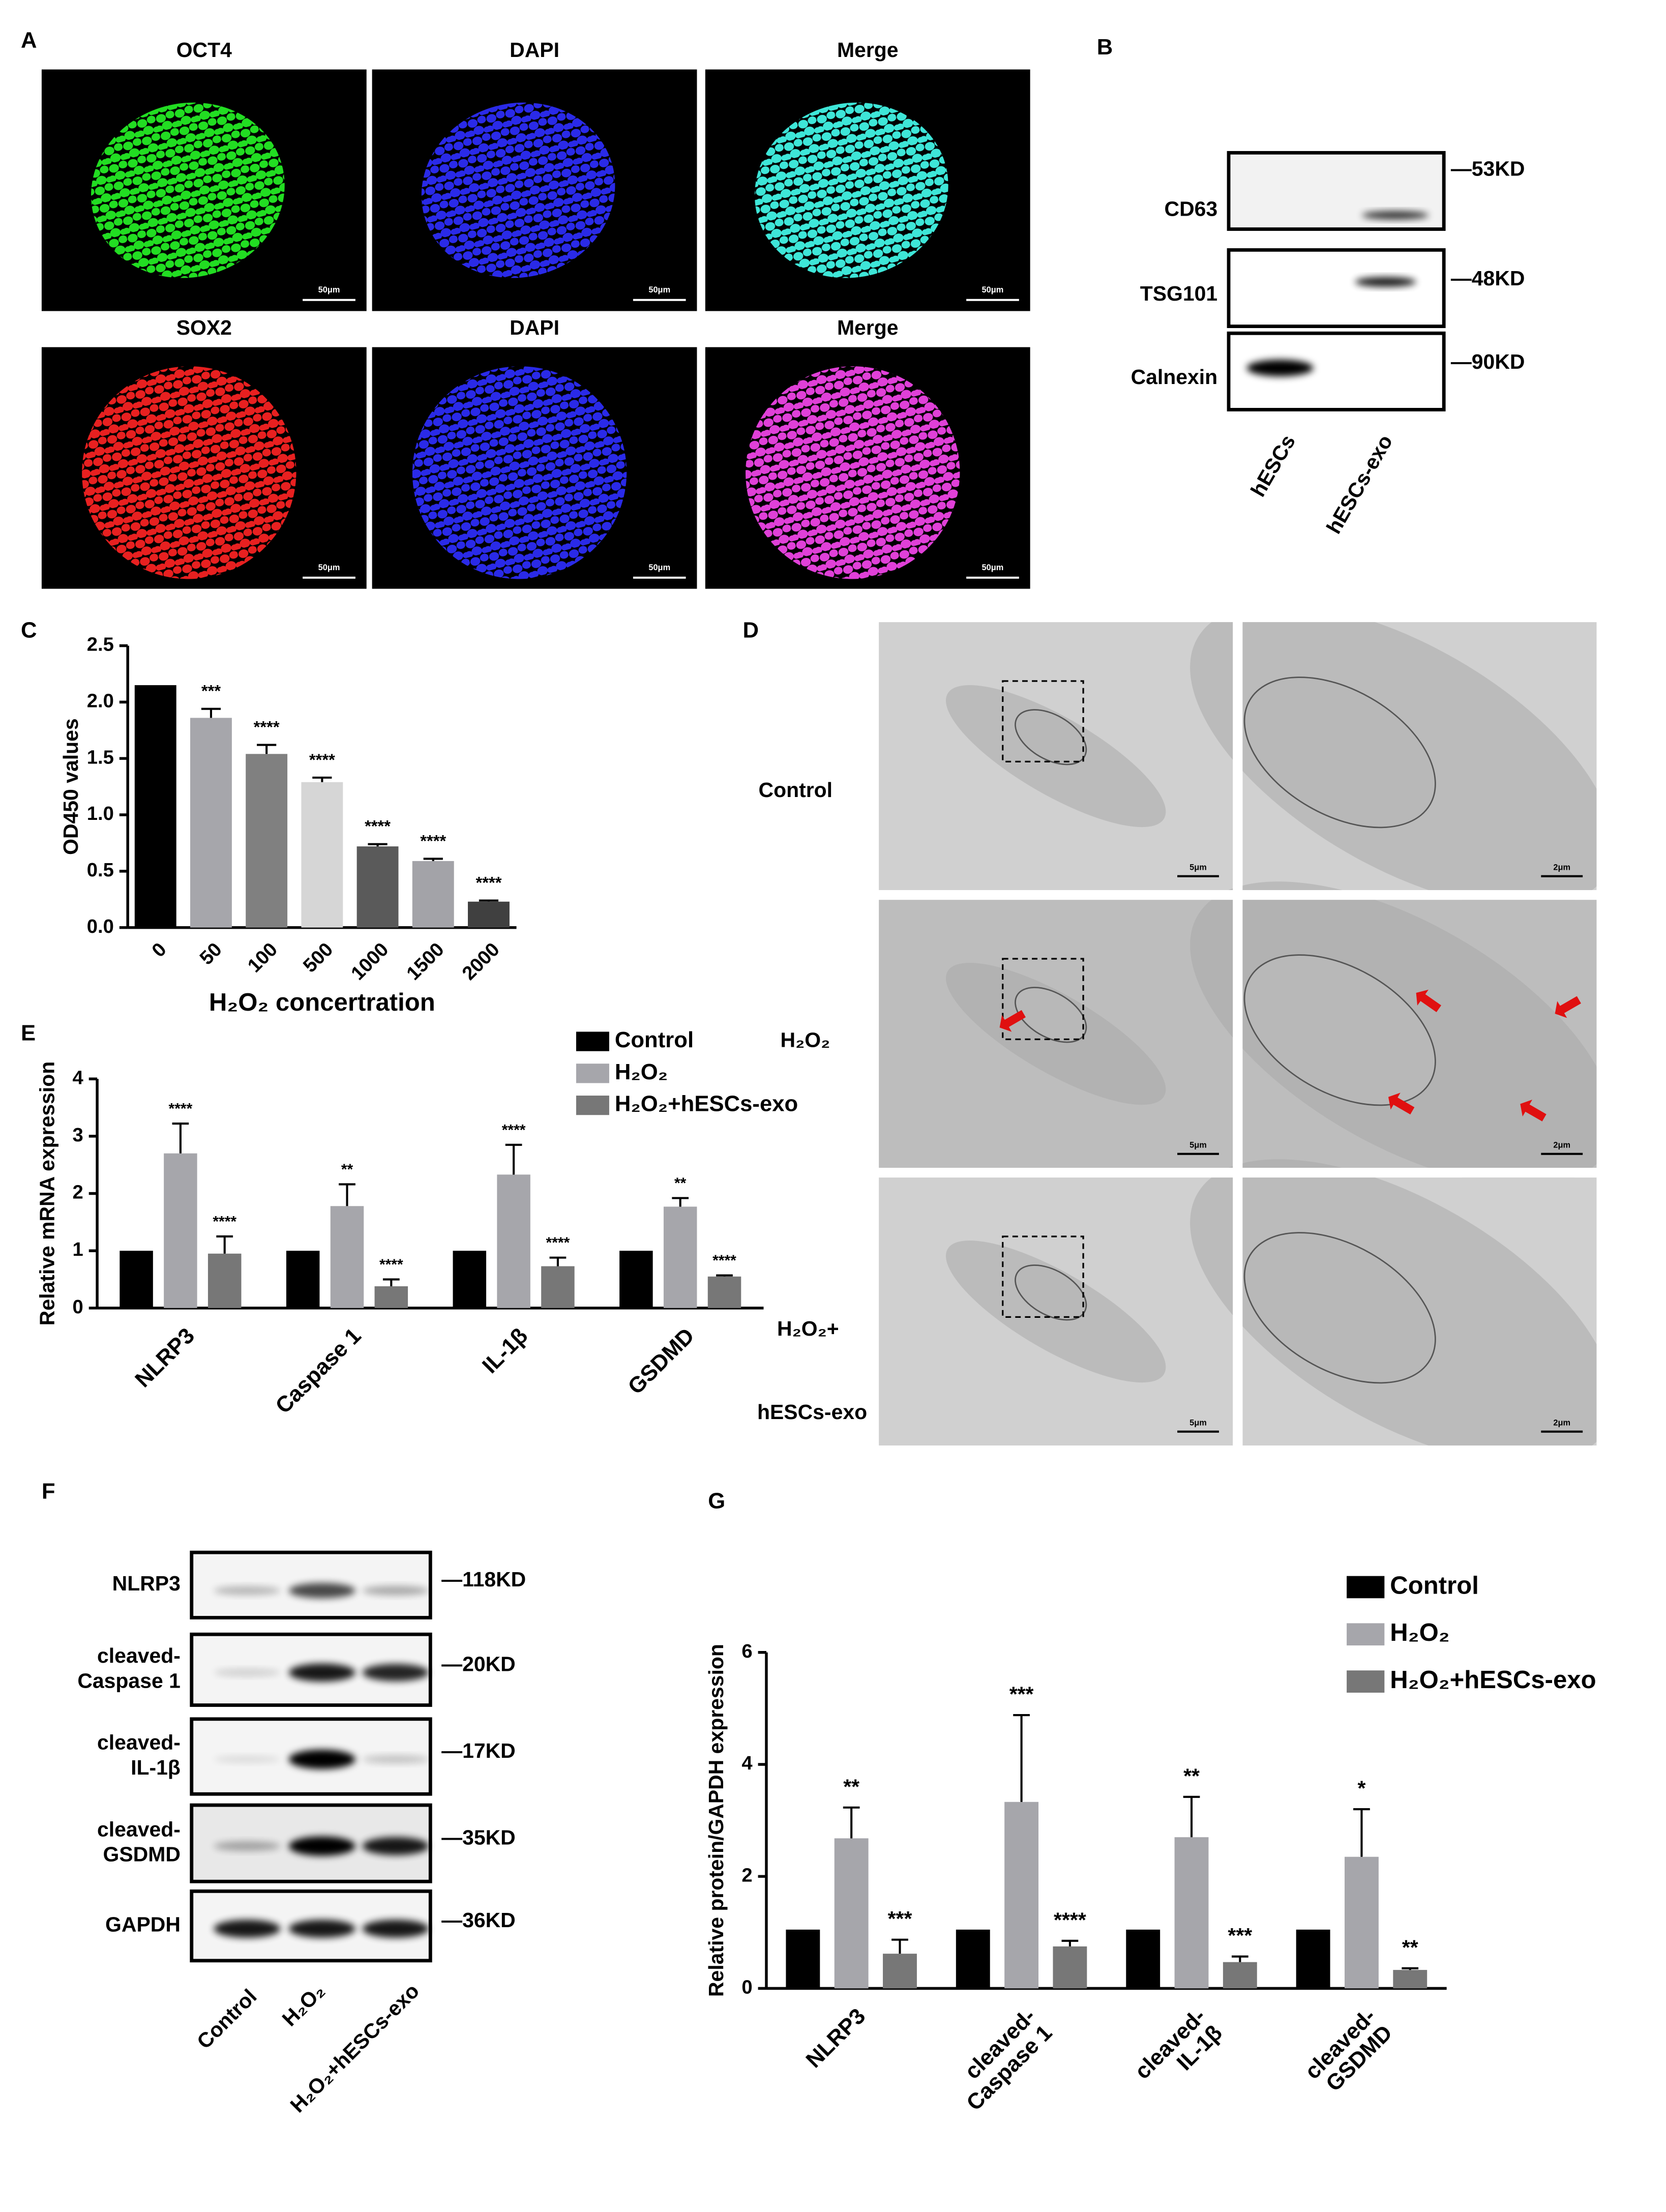  What do you see at coordinates (142, 1854) in the screenshot?
I see `blot-label: GSDMD` at bounding box center [142, 1854].